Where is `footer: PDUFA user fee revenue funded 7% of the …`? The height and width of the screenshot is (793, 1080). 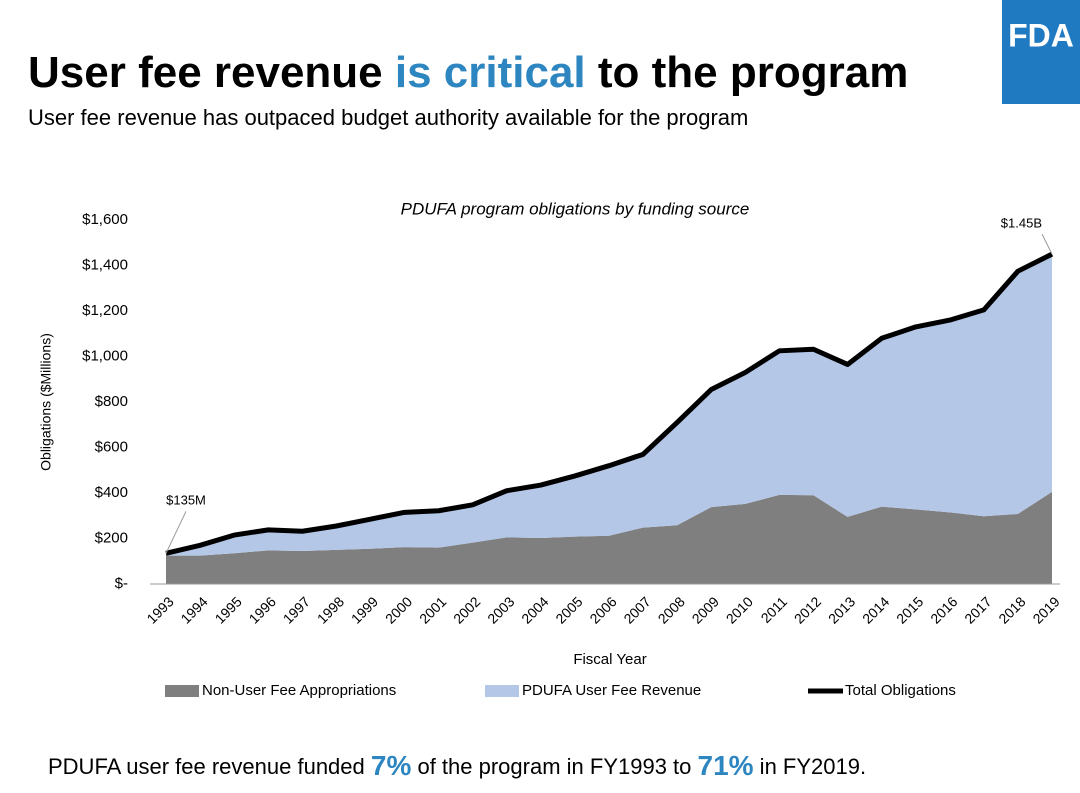 footer: PDUFA user fee revenue funded 7% of the … is located at coordinates (457, 765).